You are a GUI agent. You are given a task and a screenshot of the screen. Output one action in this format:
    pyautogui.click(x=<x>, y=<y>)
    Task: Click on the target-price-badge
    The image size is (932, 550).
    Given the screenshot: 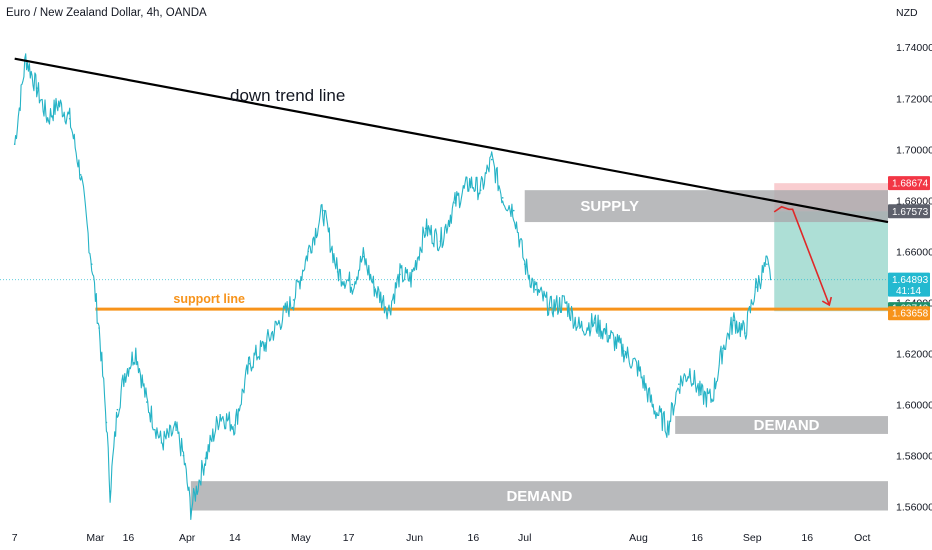 What is the action you would take?
    pyautogui.click(x=909, y=313)
    